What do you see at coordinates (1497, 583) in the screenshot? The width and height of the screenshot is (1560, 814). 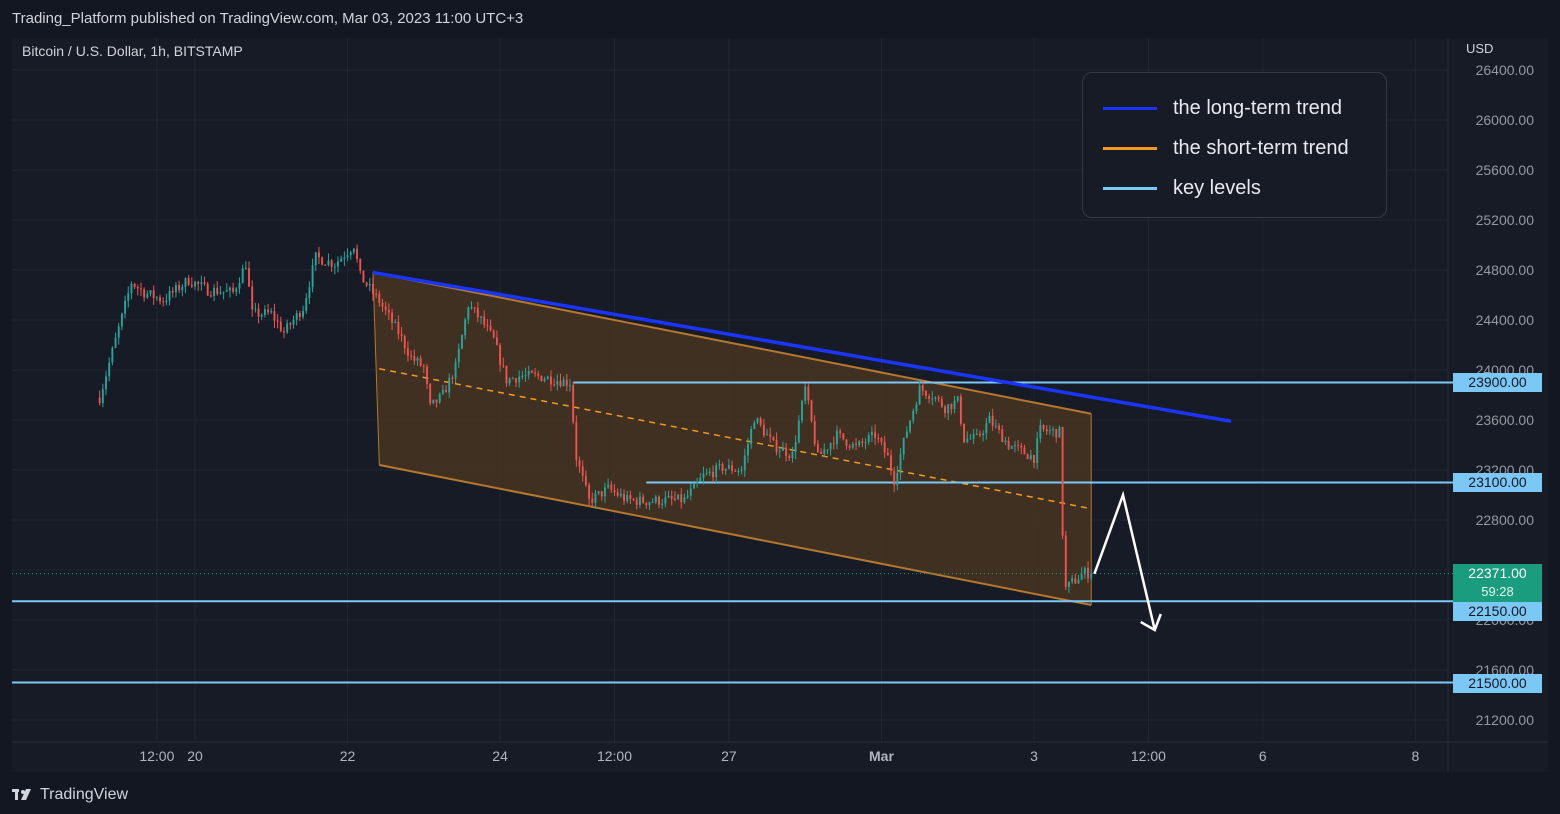 I see `current-price-tag: 22371.00 59:28` at bounding box center [1497, 583].